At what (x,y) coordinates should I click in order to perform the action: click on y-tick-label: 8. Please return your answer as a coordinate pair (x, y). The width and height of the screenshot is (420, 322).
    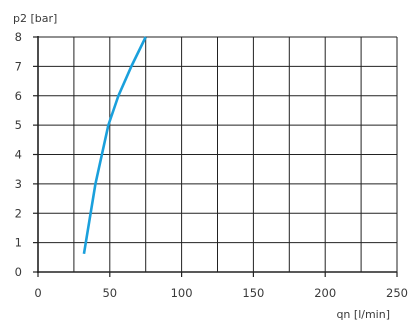
    Looking at the image, I should click on (18, 37).